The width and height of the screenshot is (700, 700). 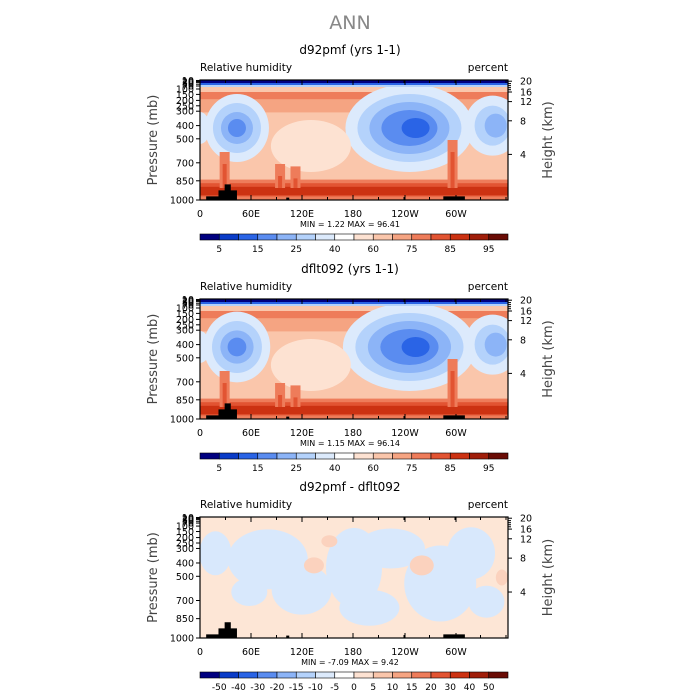 I want to click on y-tick-label: 1000, so click(x=182, y=420).